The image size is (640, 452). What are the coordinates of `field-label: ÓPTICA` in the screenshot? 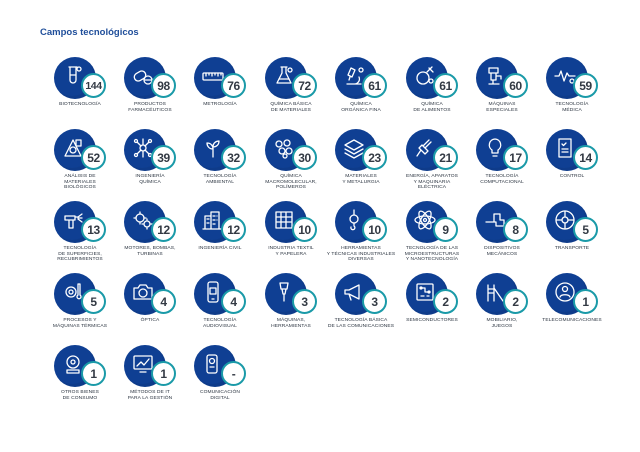 It's located at (150, 320).